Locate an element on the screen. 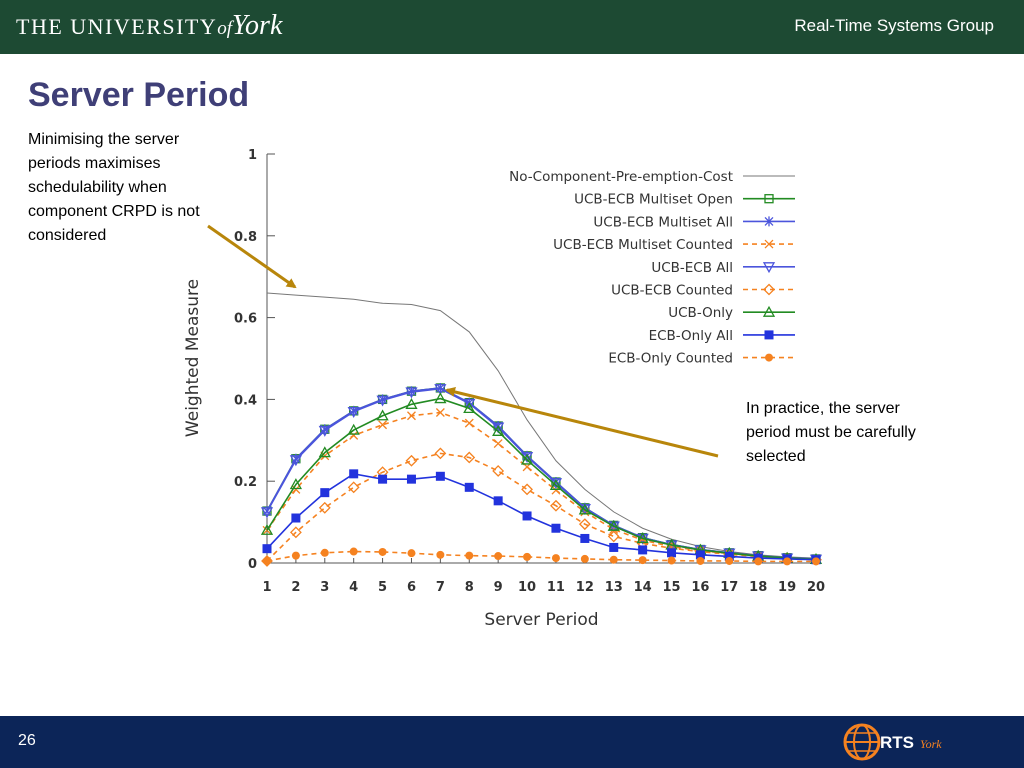 Image resolution: width=1024 pixels, height=768 pixels. x-tick-label: 7 is located at coordinates (440, 587).